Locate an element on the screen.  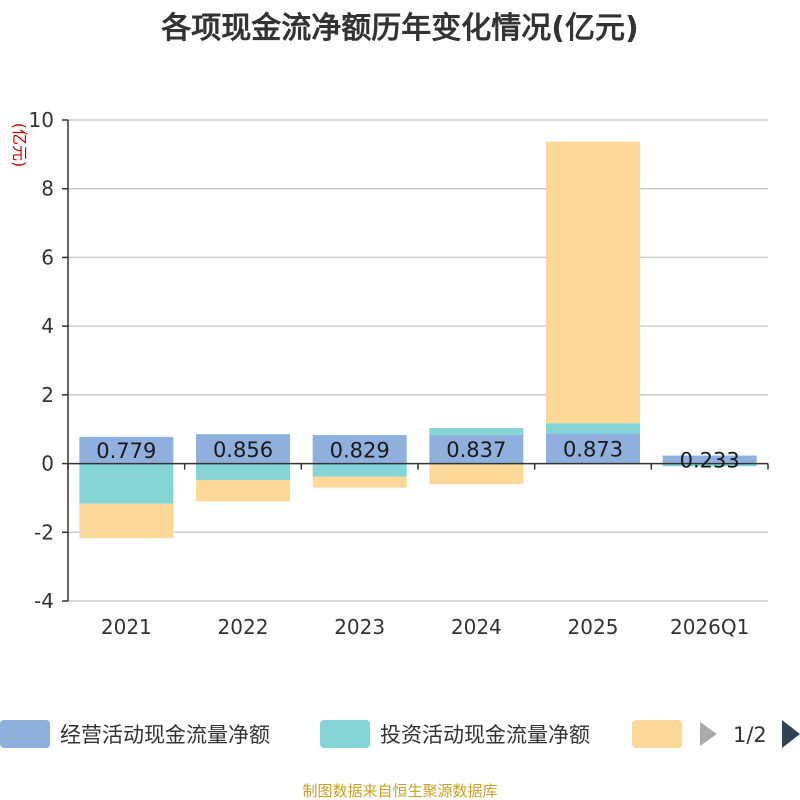
data-label-2026Q1: 0.233 is located at coordinates (710, 461).